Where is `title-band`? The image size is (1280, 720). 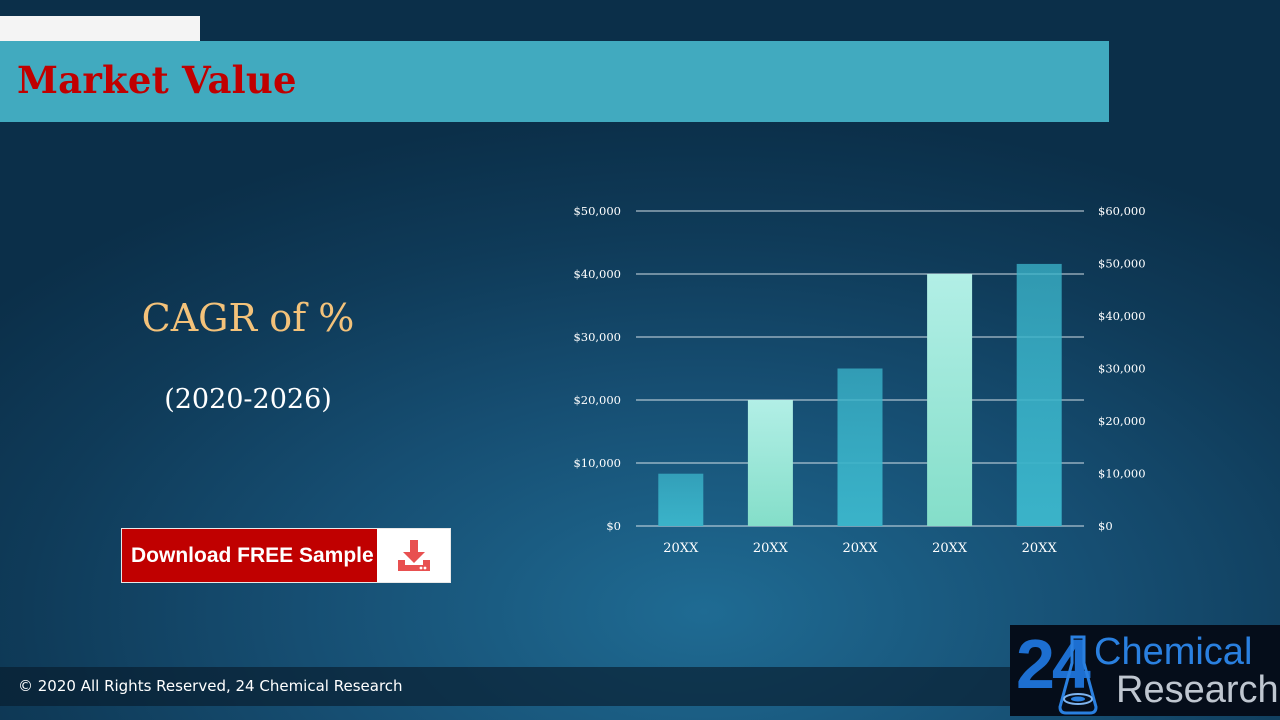
title-band is located at coordinates (554, 81).